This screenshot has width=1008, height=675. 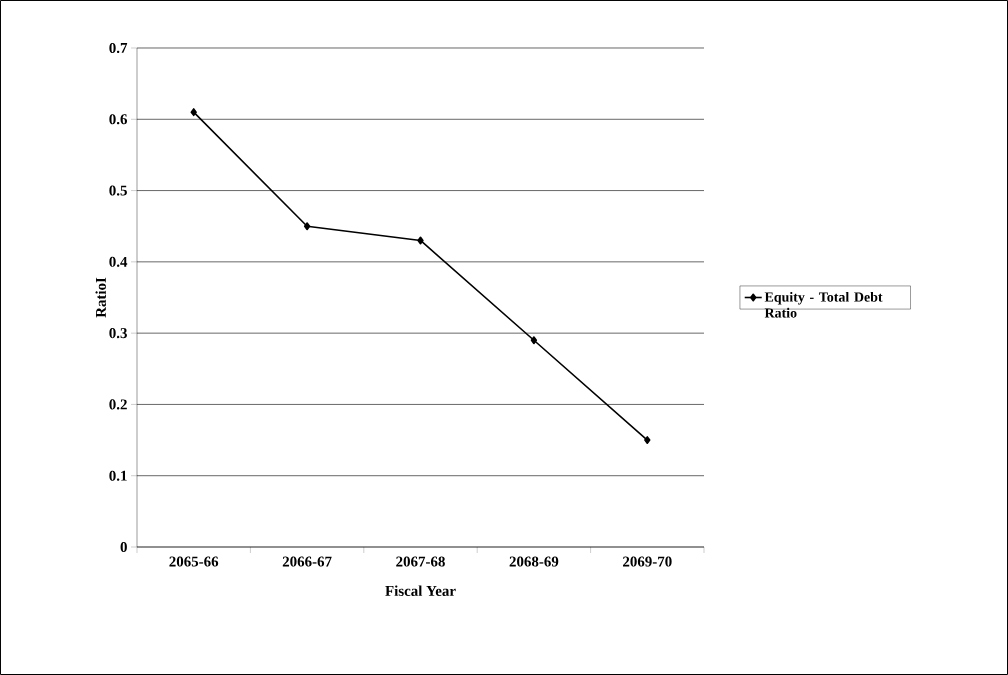 I want to click on y-tick-label: 0, so click(x=123, y=547).